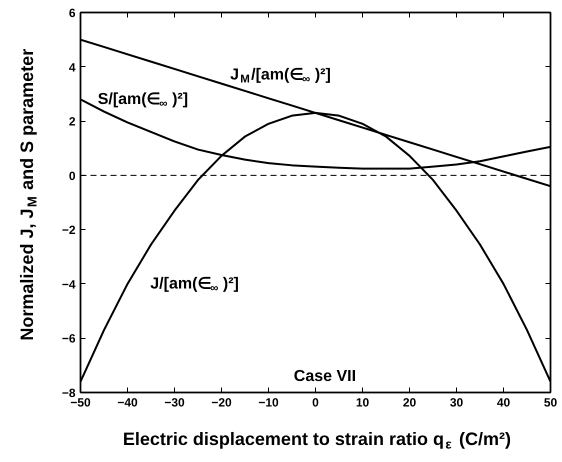 This screenshot has width=562, height=462. Describe the element at coordinates (503, 403) in the screenshot. I see `x-tick-label: 40` at that location.